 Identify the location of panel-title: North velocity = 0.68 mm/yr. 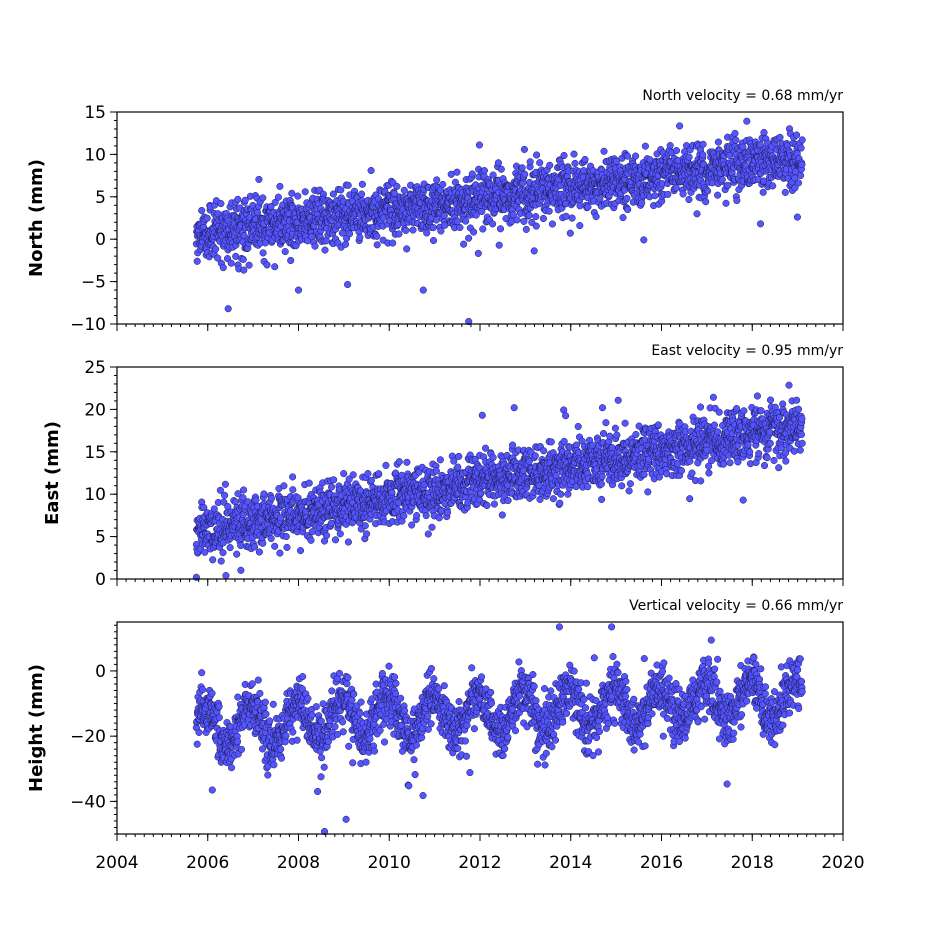
(742, 96).